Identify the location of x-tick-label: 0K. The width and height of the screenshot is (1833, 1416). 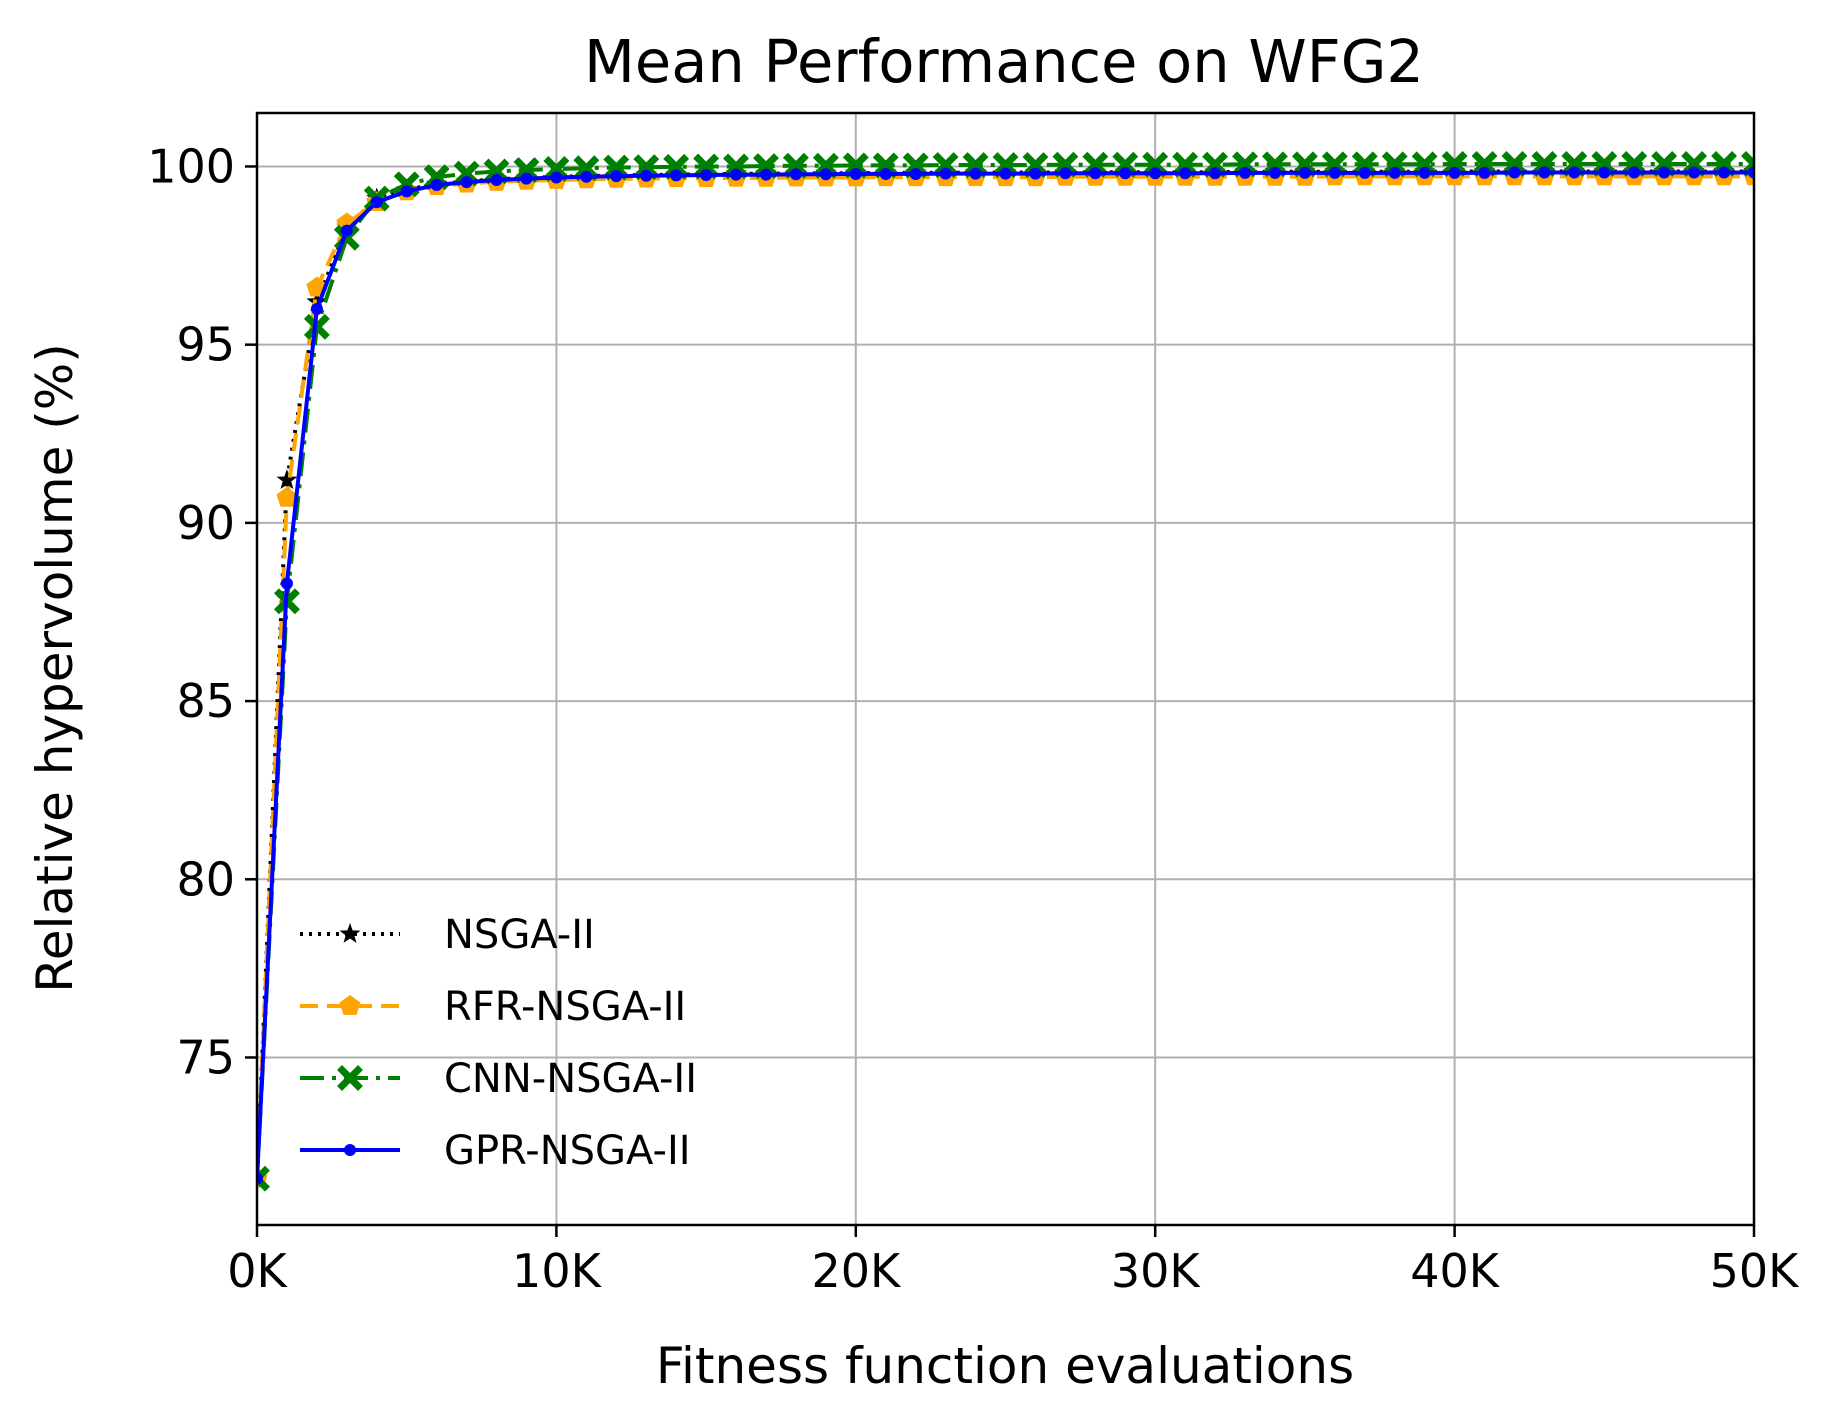
(257, 1271).